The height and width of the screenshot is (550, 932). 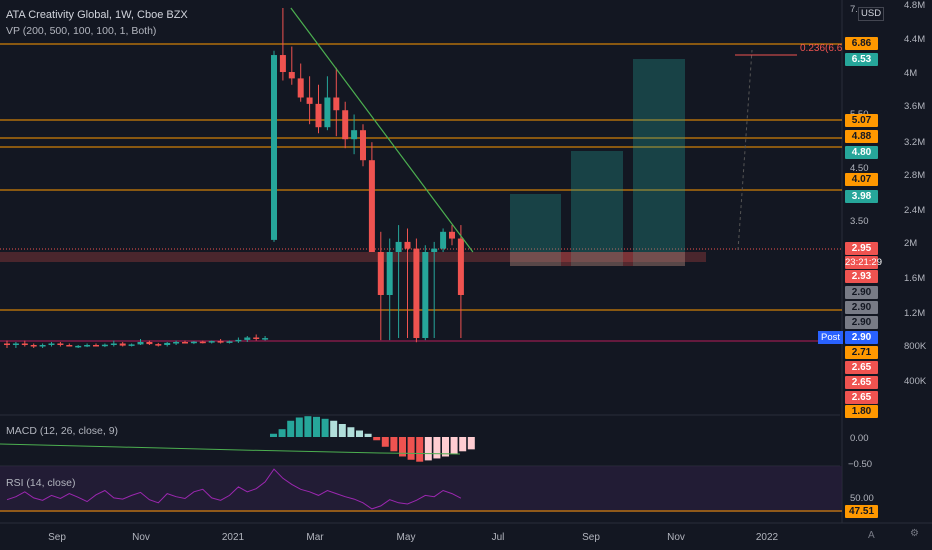 I want to click on volume-tick: 4.8M, so click(x=914, y=5).